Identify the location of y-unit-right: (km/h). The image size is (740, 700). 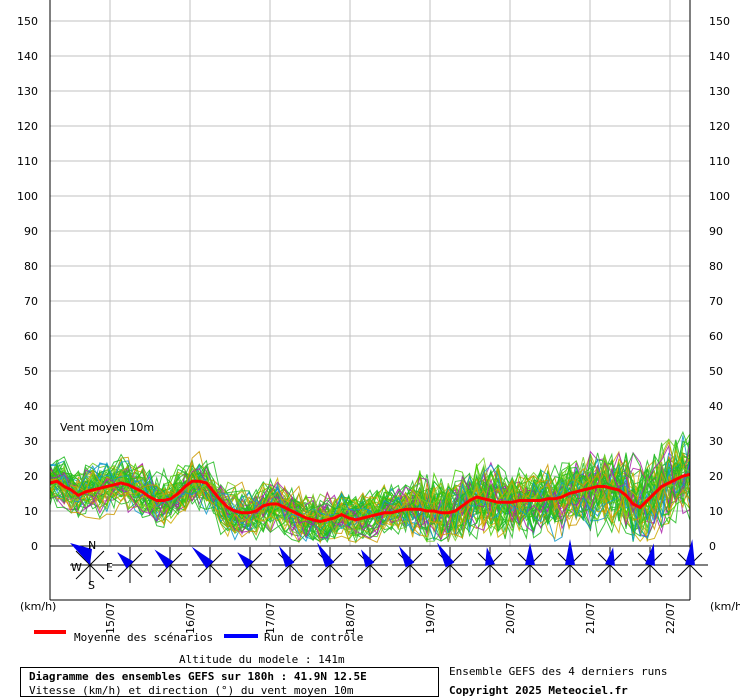
(725, 606).